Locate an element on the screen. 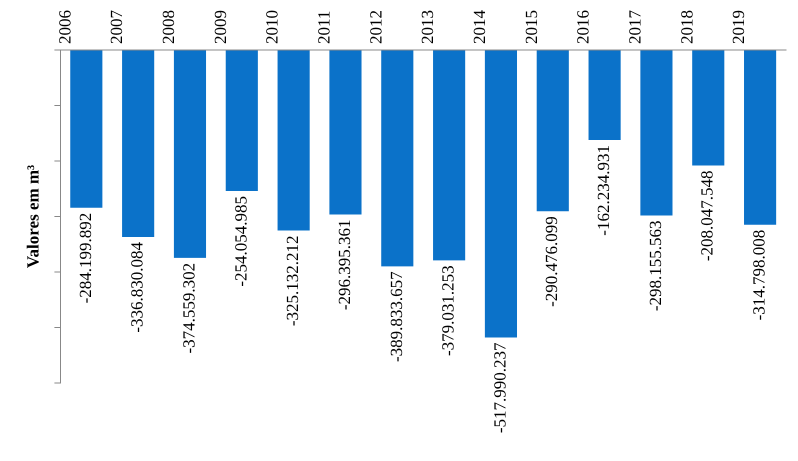 Image resolution: width=798 pixels, height=461 pixels. x-tick-label: 2013 is located at coordinates (428, 27).